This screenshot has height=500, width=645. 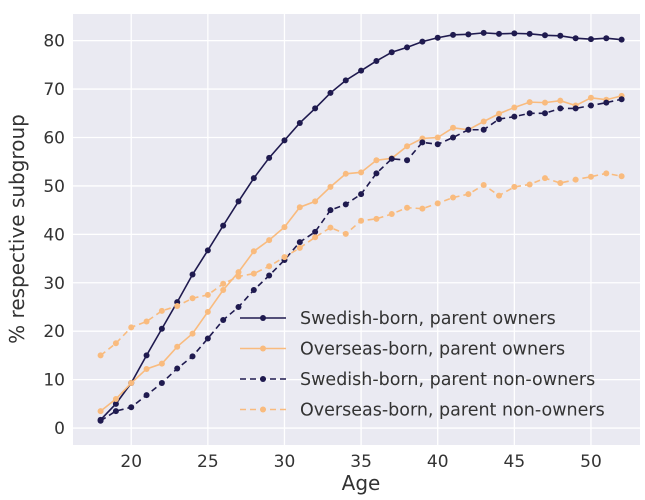 I want to click on legend-label: Overseas-born, parent non-owners, so click(x=452, y=411).